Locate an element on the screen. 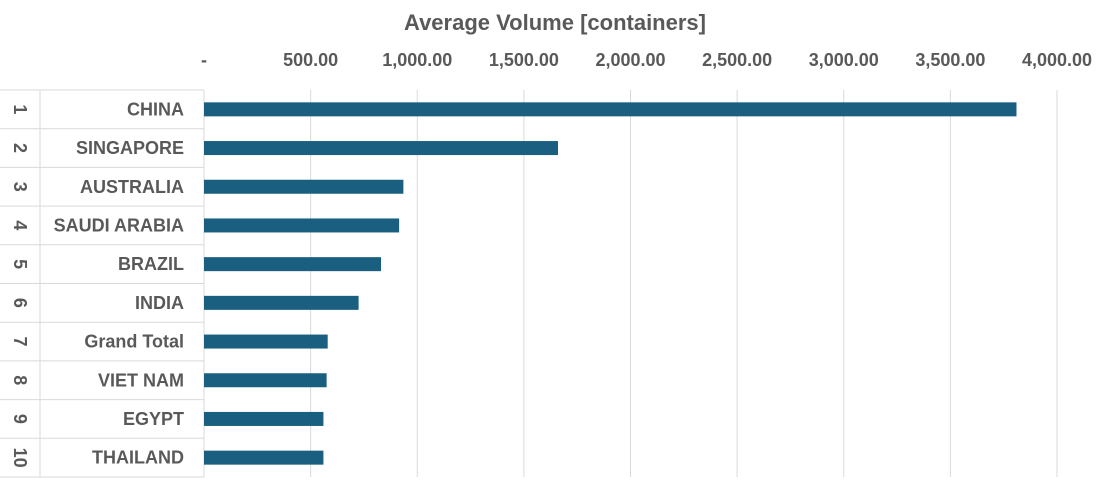 The height and width of the screenshot is (487, 1108). rank-label: 4 is located at coordinates (20, 225).